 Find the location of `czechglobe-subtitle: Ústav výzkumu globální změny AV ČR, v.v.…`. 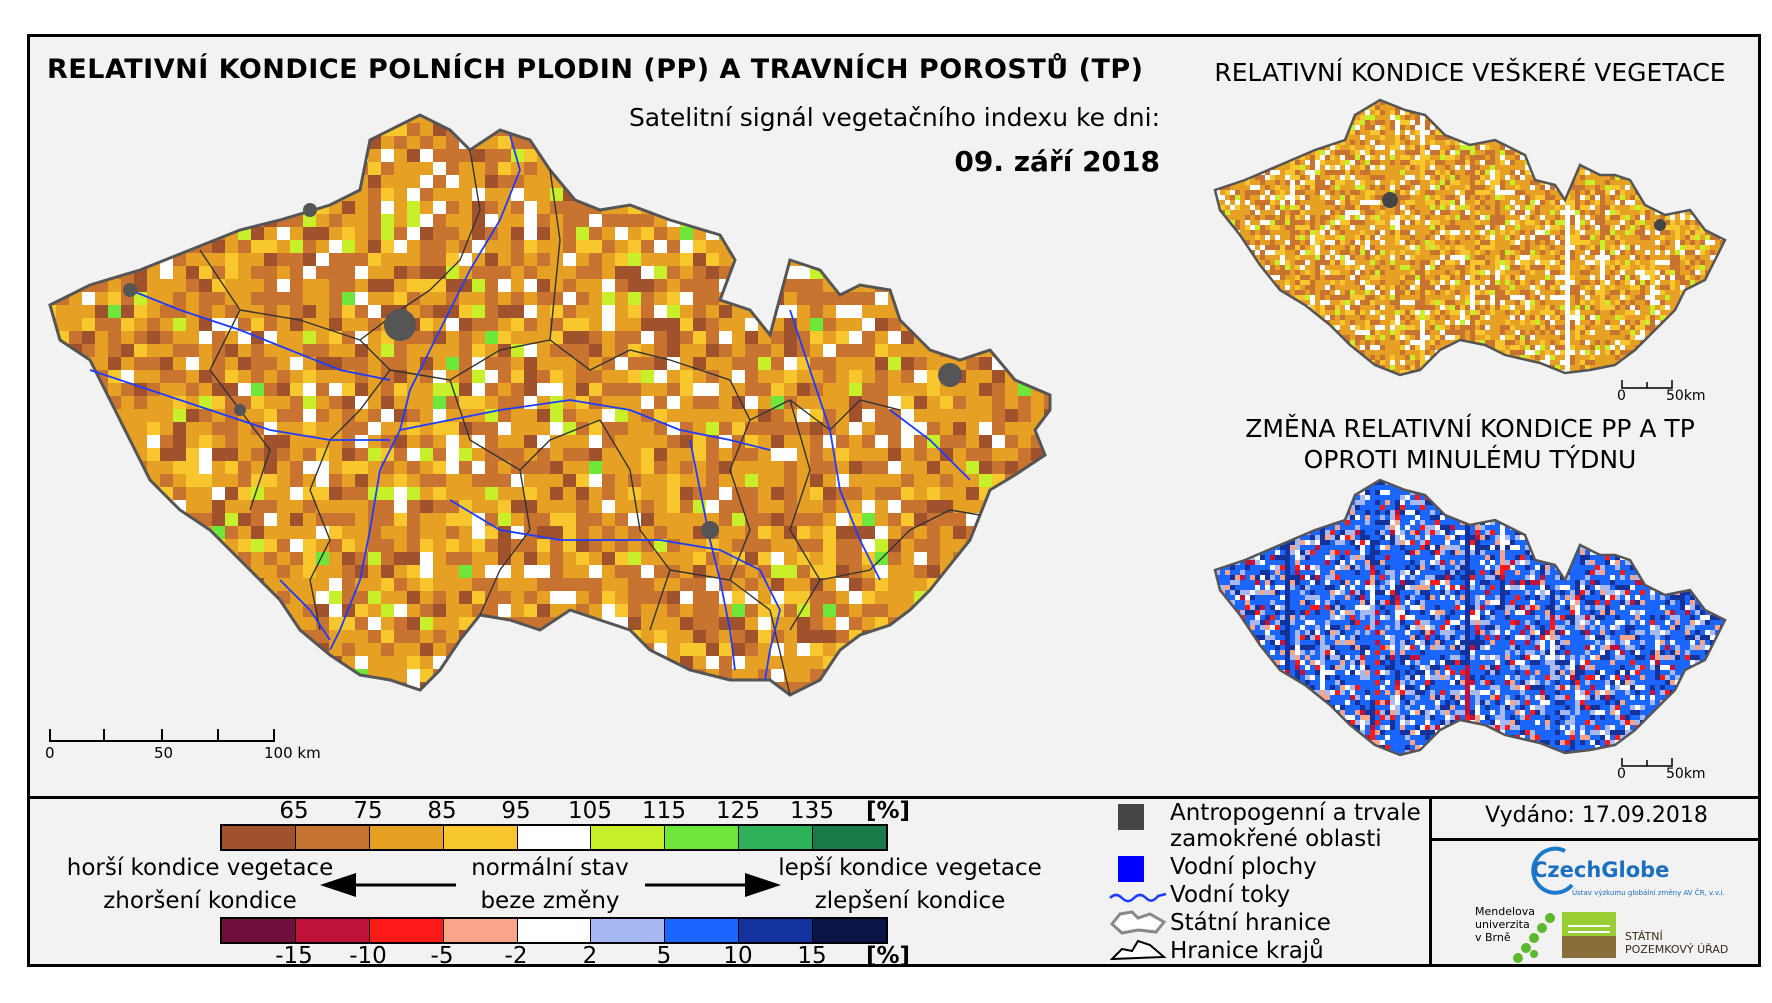

czechglobe-subtitle: Ústav výzkumu globální změny AV ČR, v.v.… is located at coordinates (1648, 893).